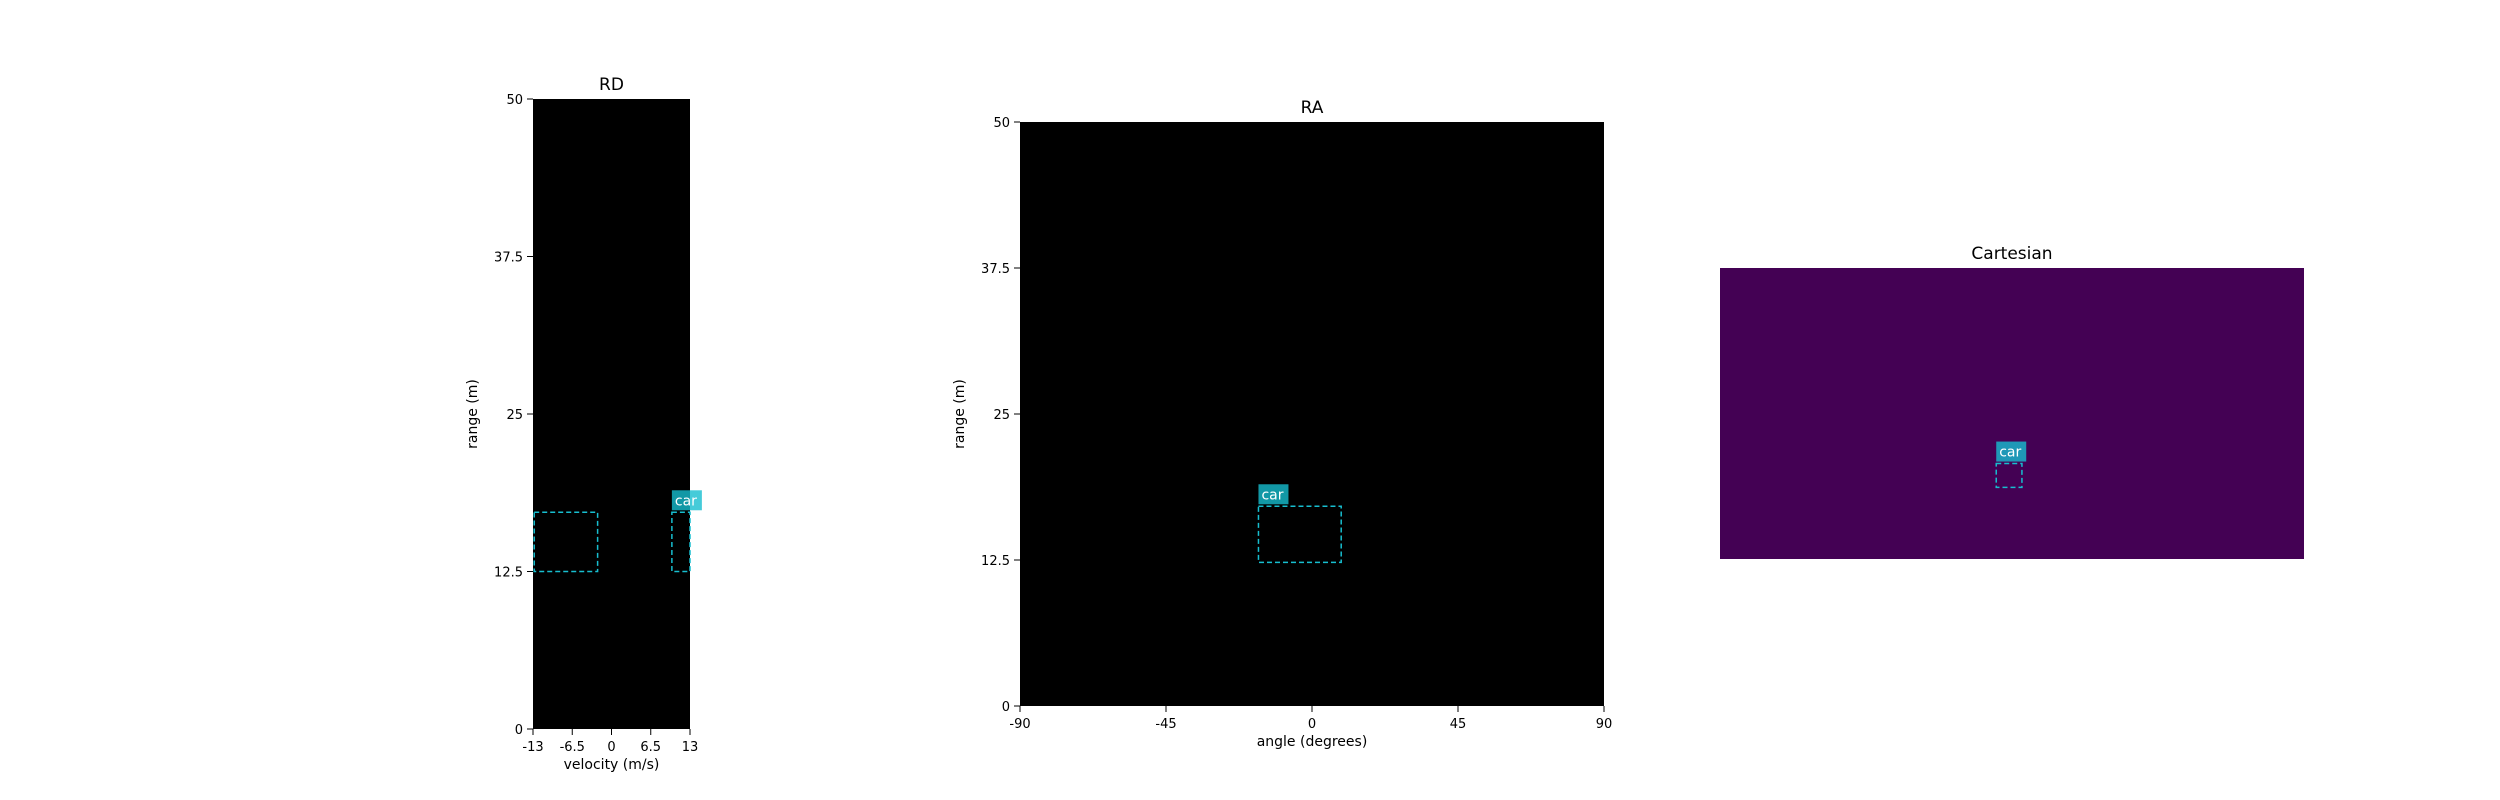 This screenshot has width=2500, height=800. Describe the element at coordinates (611, 85) in the screenshot. I see `rd-title: RD` at that location.